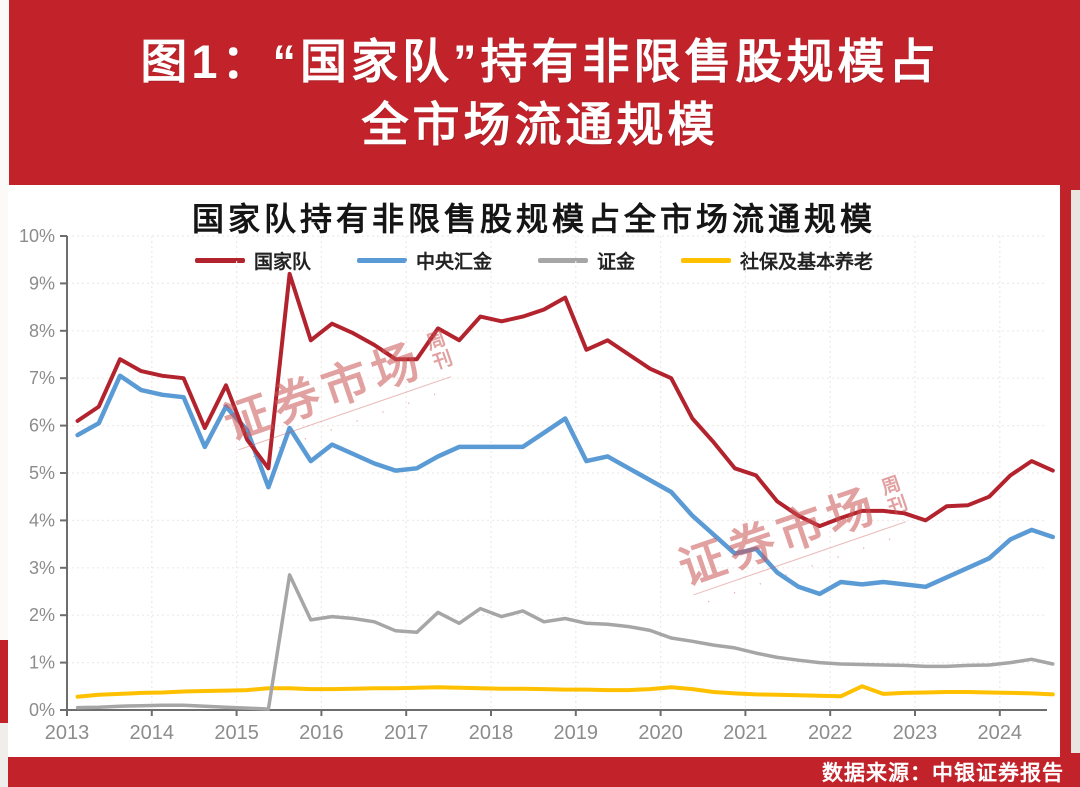 Image resolution: width=1080 pixels, height=787 pixels. I want to click on x-tick-label: 2017, so click(406, 733).